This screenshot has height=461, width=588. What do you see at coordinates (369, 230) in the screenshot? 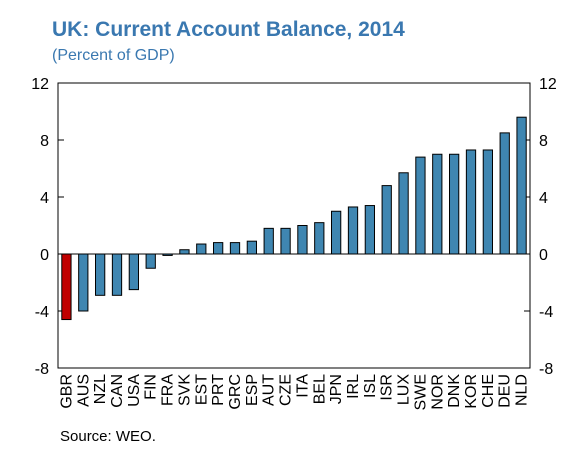
I see `bar-isl` at bounding box center [369, 230].